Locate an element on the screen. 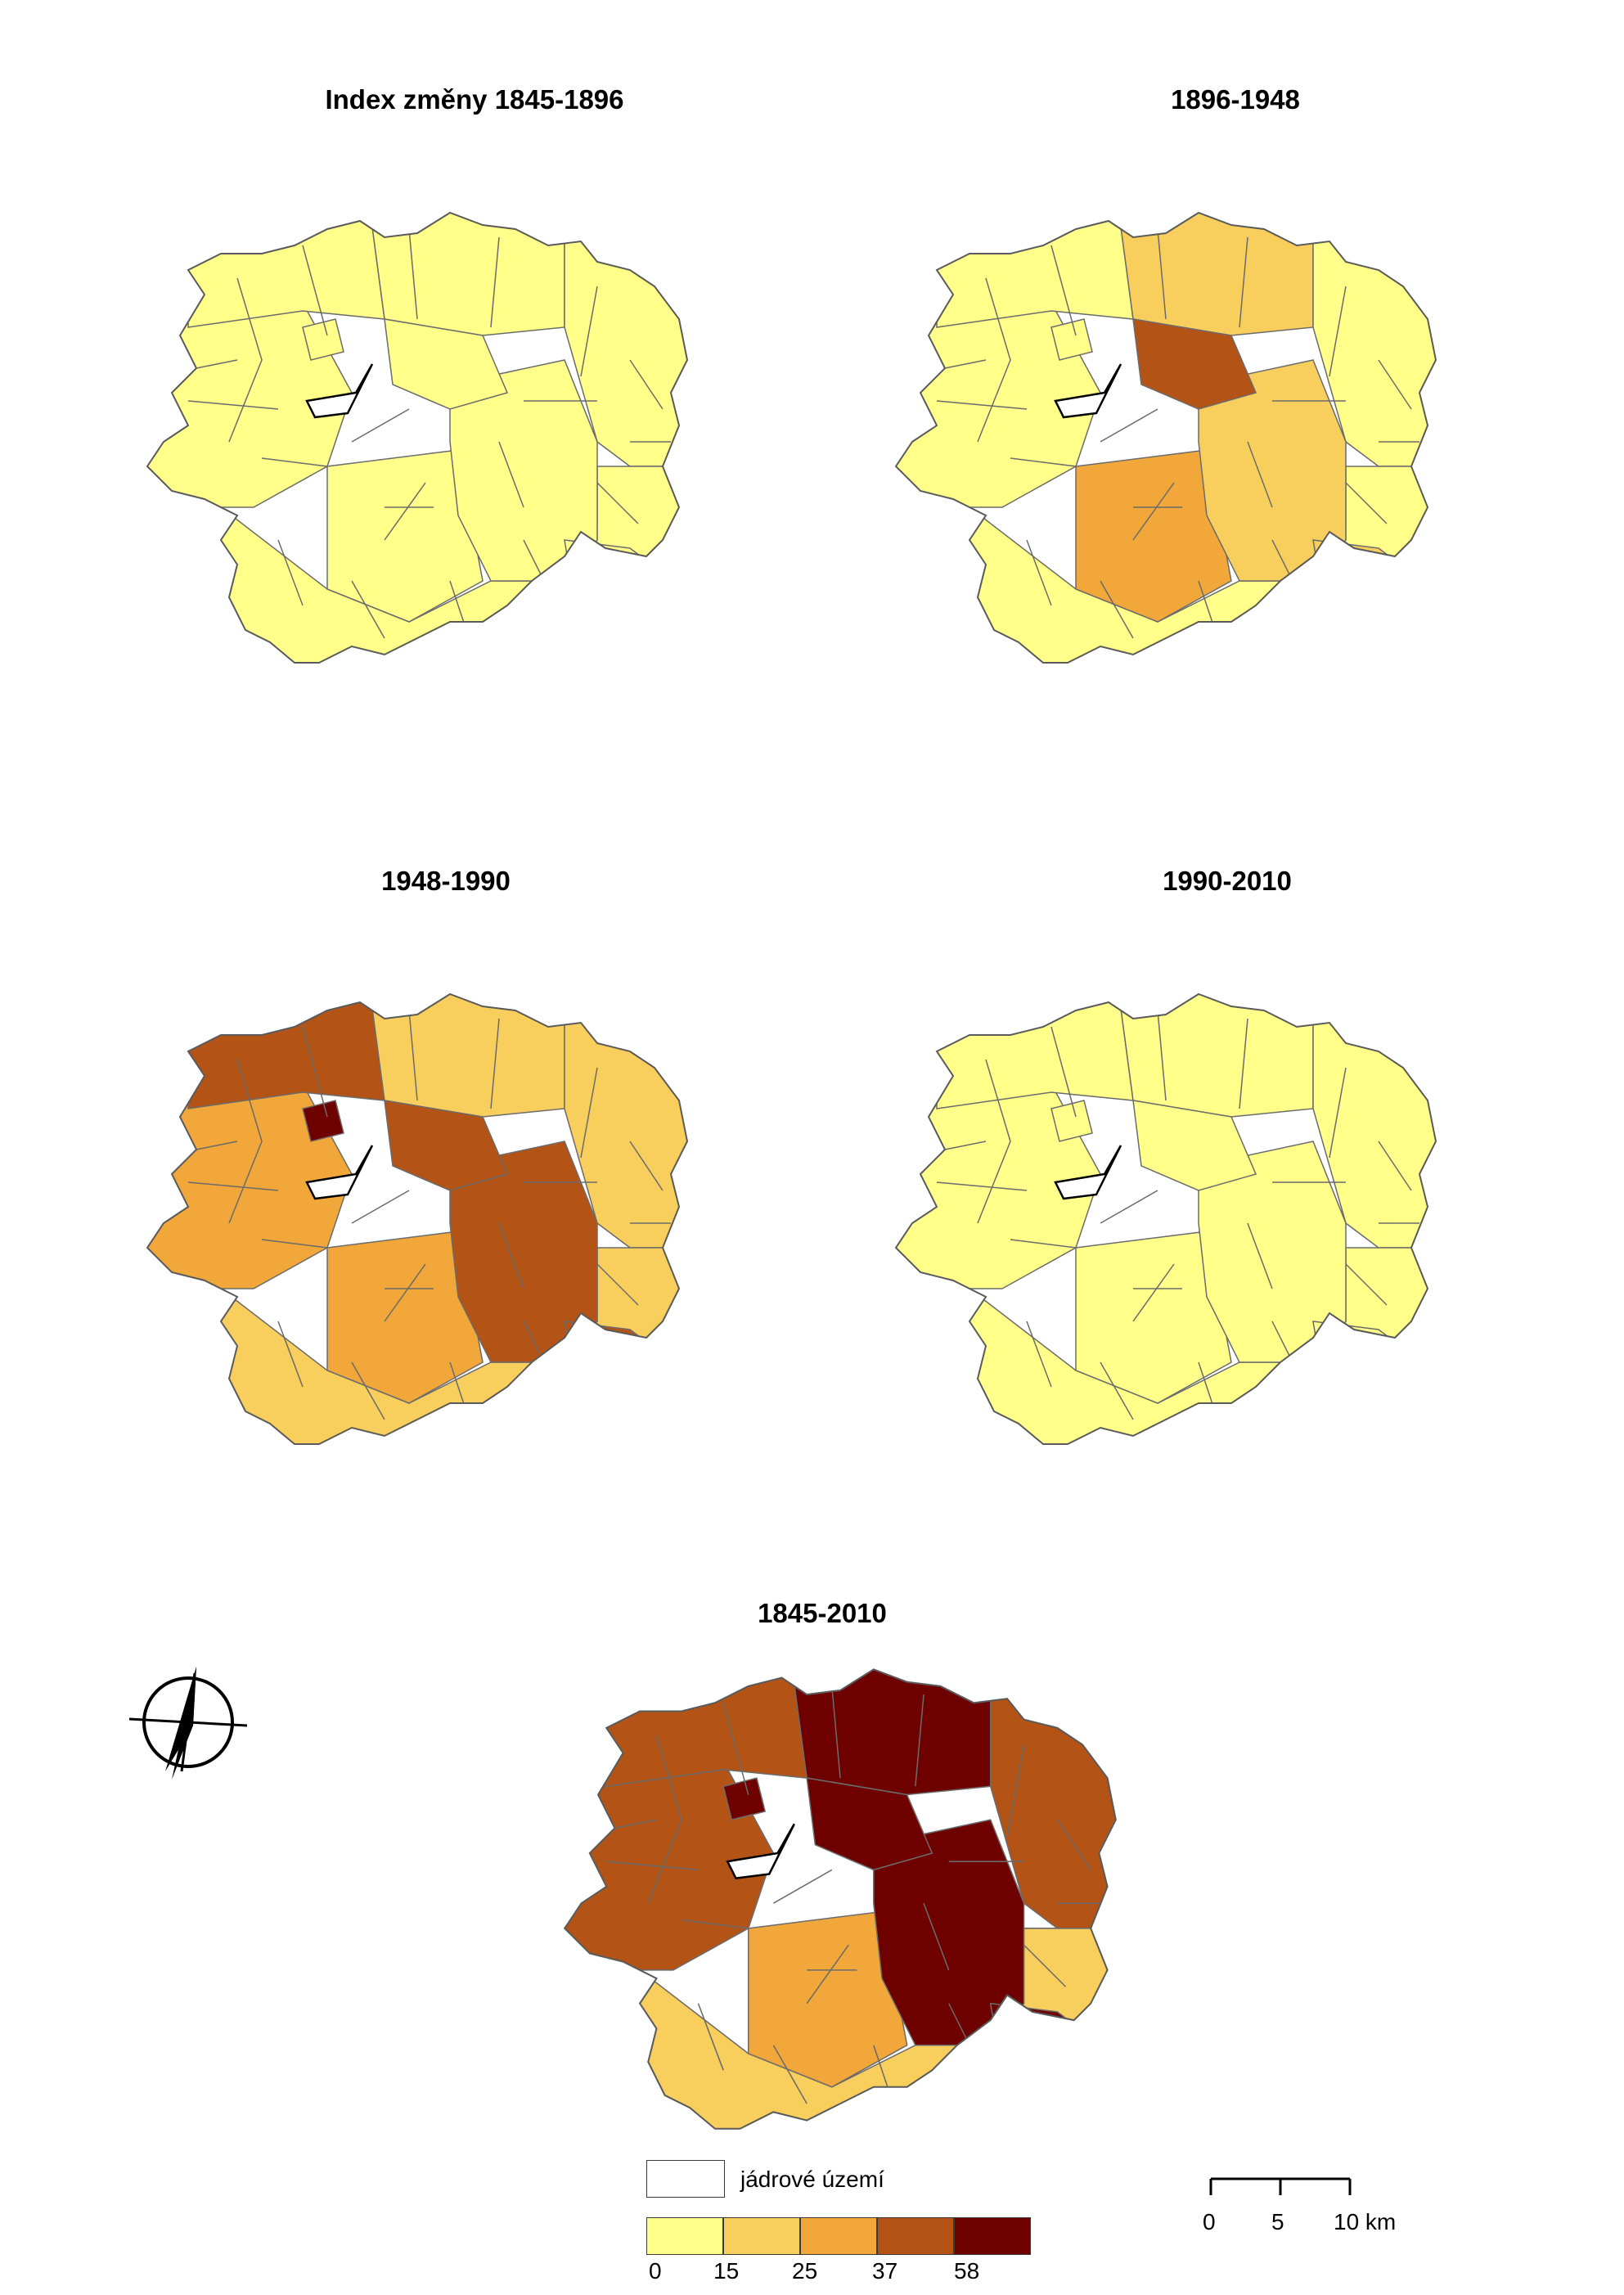 The height and width of the screenshot is (2295, 1624). scale-label-10-km: 10 km is located at coordinates (1365, 2222).